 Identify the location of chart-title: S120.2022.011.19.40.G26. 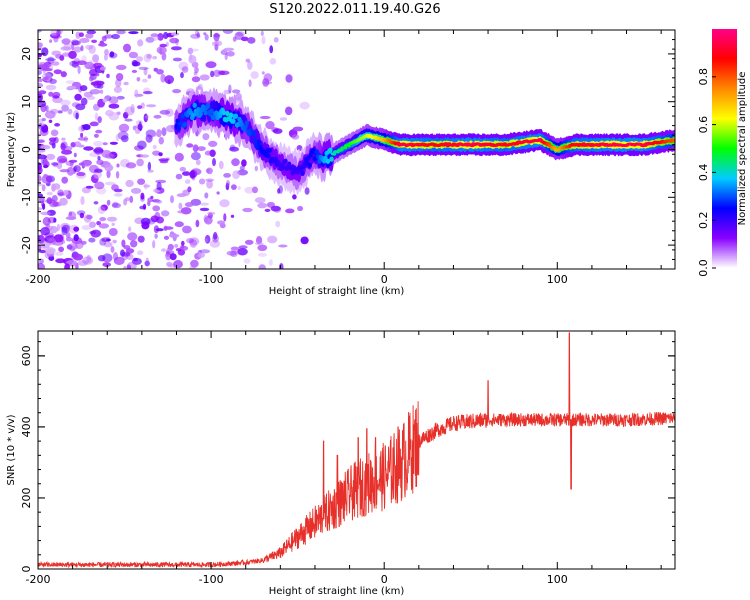
(355, 9).